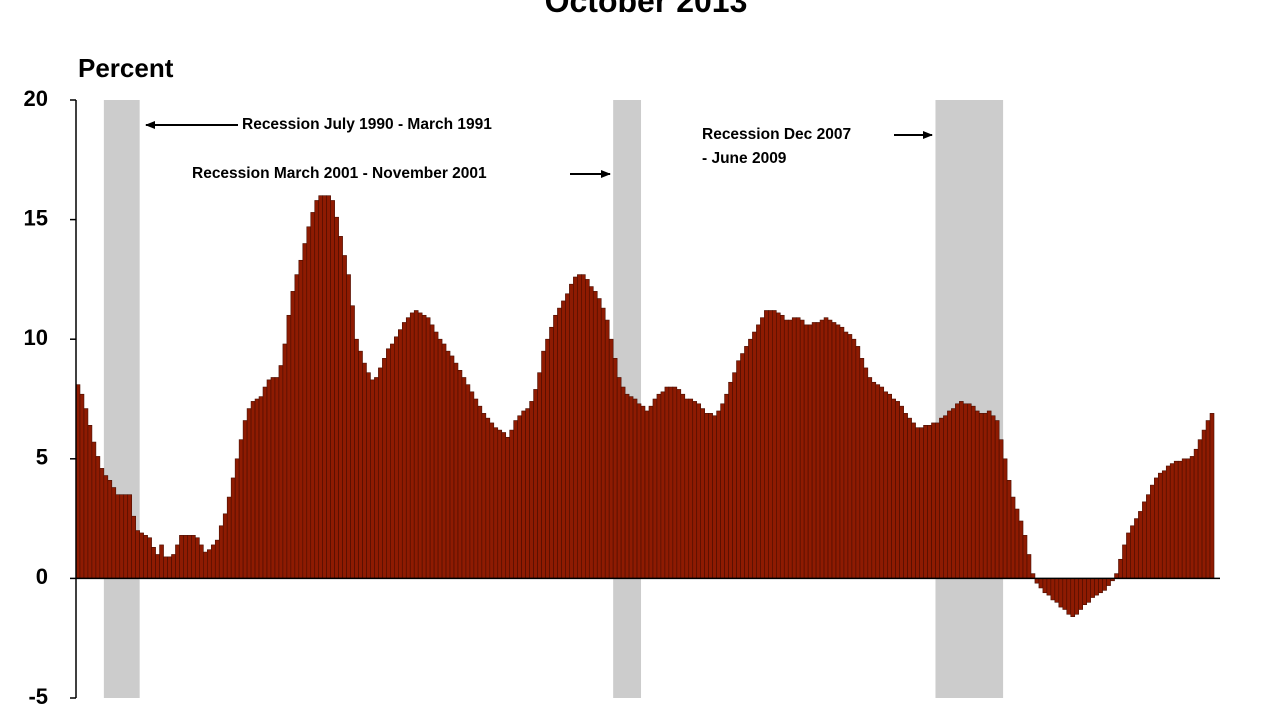 The width and height of the screenshot is (1280, 720). What do you see at coordinates (339, 173) in the screenshot?
I see `recession-label: Recession March 2001 - November 2001` at bounding box center [339, 173].